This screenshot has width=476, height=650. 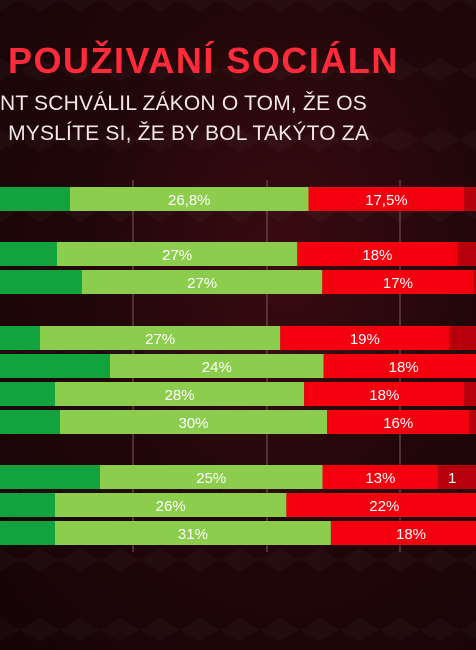 I want to click on data-label-light-green-row-3: 27%, so click(x=202, y=283).